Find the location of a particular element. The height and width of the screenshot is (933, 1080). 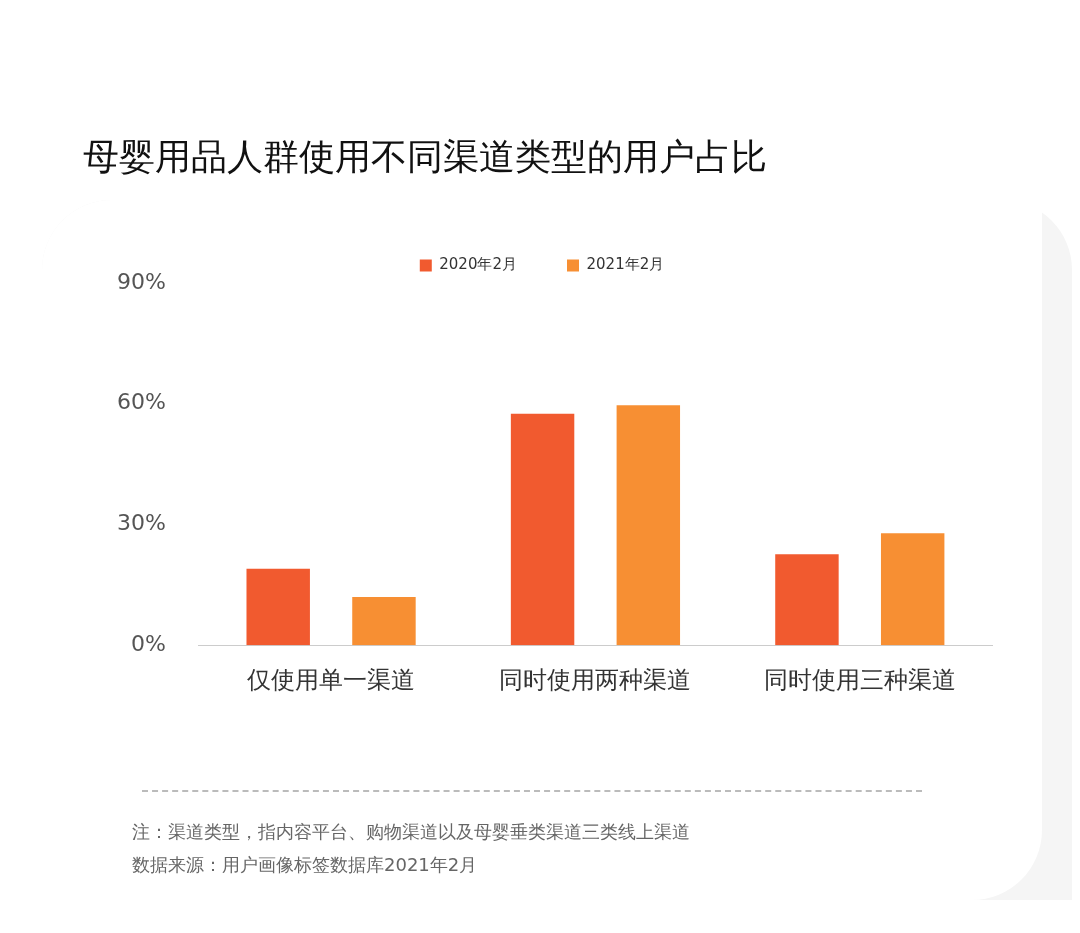

chart-title: 母婴用品人群使用不同渠道类型的用户占比 is located at coordinates (425, 157).